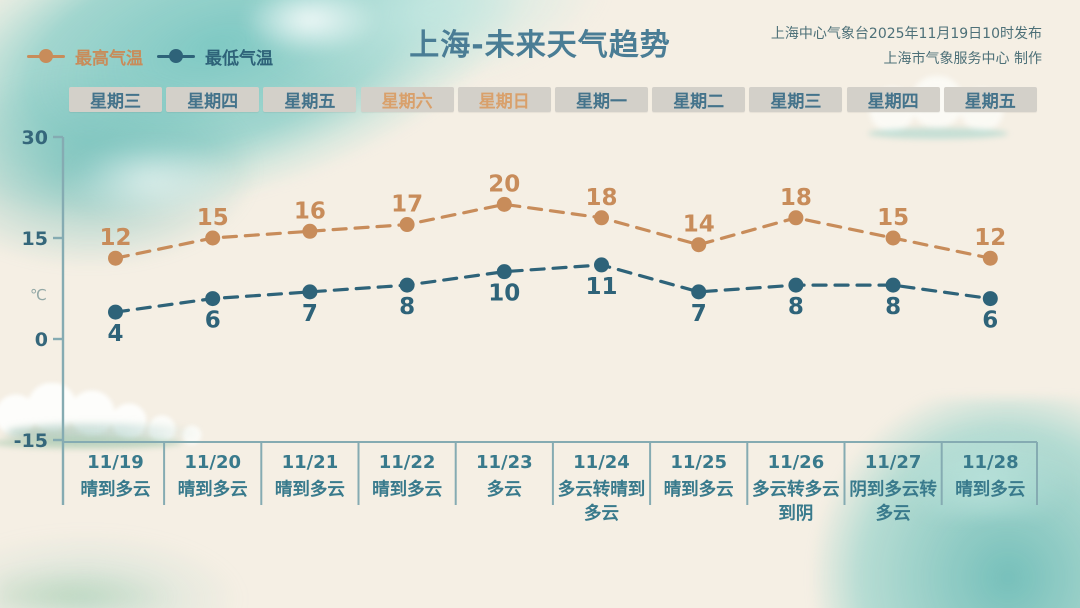 The width and height of the screenshot is (1080, 608). What do you see at coordinates (552, 288) in the screenshot?
I see `low-temp-line` at bounding box center [552, 288].